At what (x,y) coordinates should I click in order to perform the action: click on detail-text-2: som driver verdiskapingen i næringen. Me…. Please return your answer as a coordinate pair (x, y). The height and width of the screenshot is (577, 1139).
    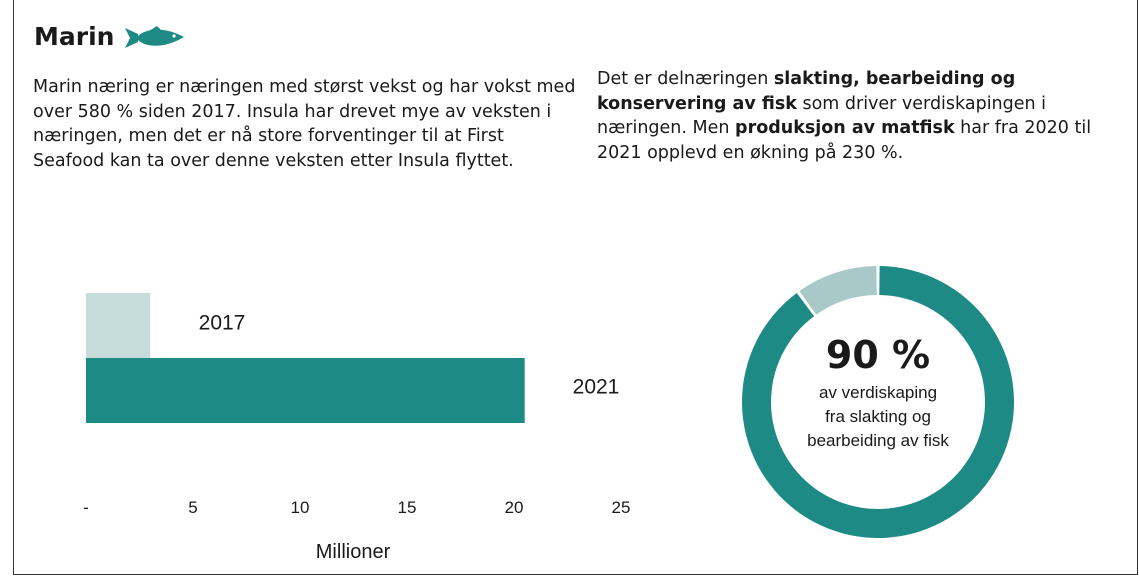
    Looking at the image, I should click on (822, 116).